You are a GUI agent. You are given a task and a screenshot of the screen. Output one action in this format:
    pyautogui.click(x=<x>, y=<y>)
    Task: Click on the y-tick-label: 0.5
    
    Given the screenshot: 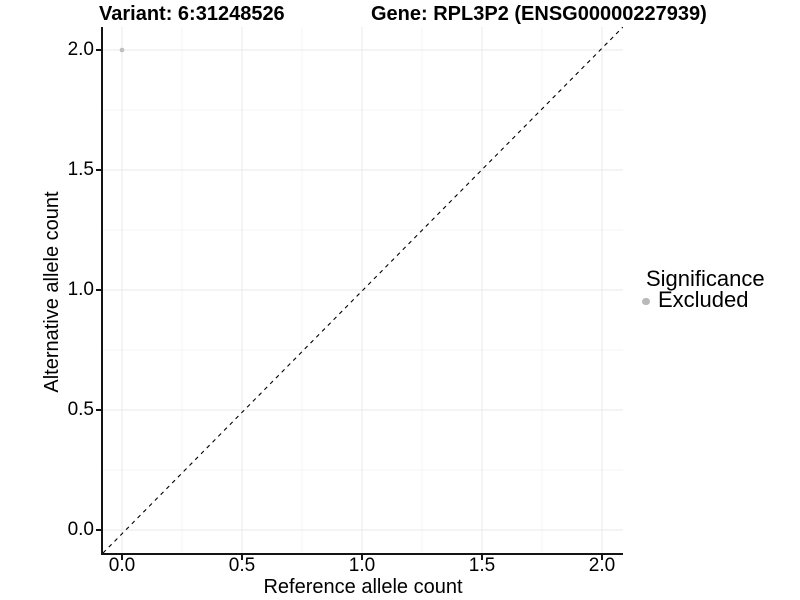 What is the action you would take?
    pyautogui.click(x=80, y=409)
    